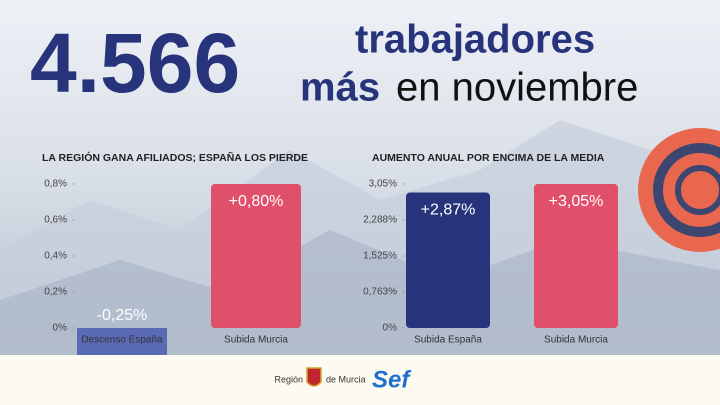  What do you see at coordinates (122, 315) in the screenshot?
I see `value-label: -0,25%` at bounding box center [122, 315].